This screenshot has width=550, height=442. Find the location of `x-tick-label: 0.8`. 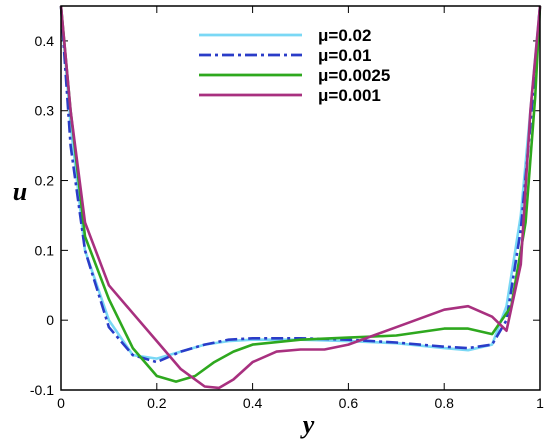

x-tick-label: 0.8 is located at coordinates (444, 403).